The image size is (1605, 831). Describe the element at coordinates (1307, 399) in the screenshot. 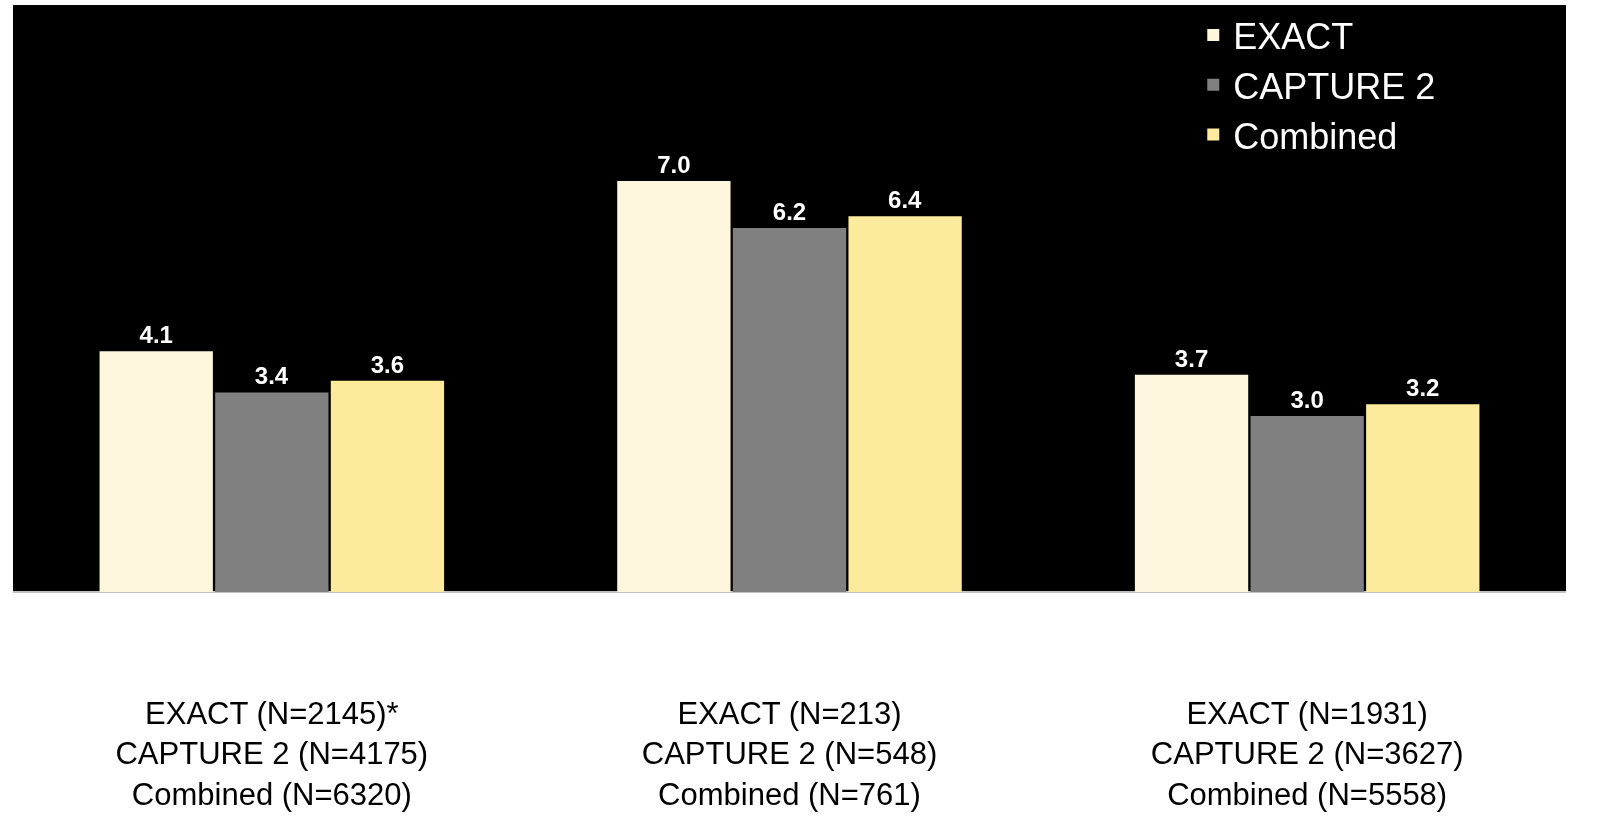

I see `data-label: 3.0` at that location.